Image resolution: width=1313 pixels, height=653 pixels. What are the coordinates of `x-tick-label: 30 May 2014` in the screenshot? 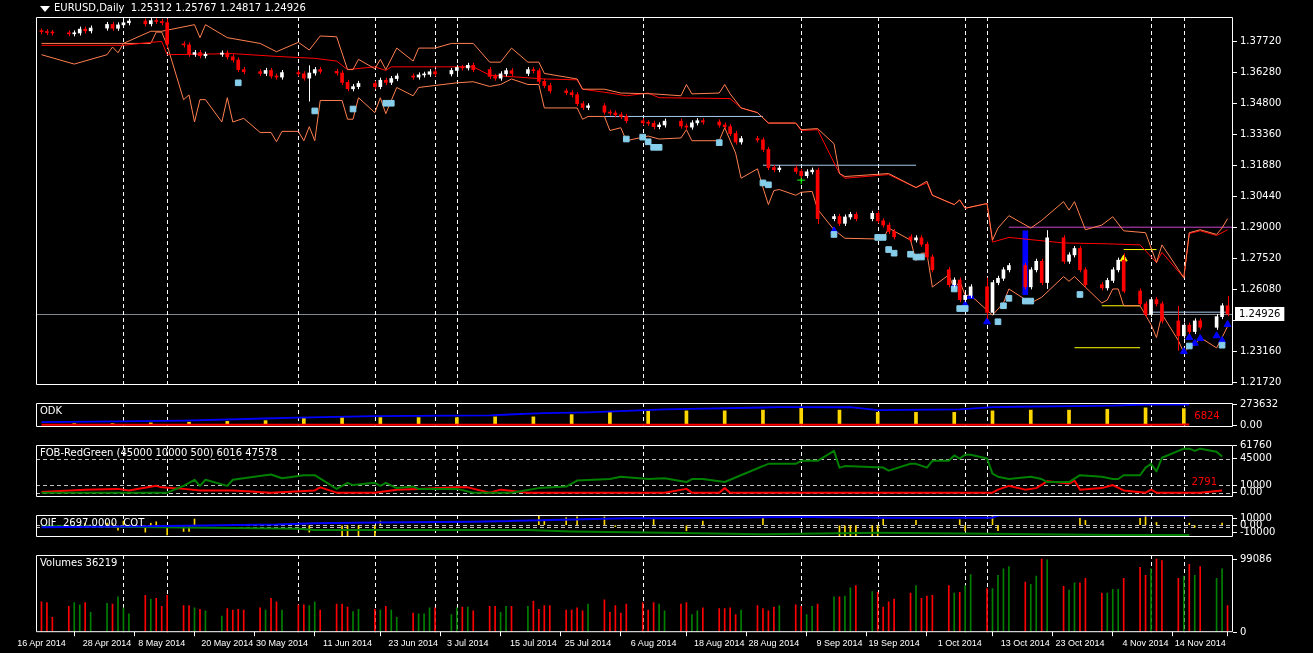 It's located at (281, 643).